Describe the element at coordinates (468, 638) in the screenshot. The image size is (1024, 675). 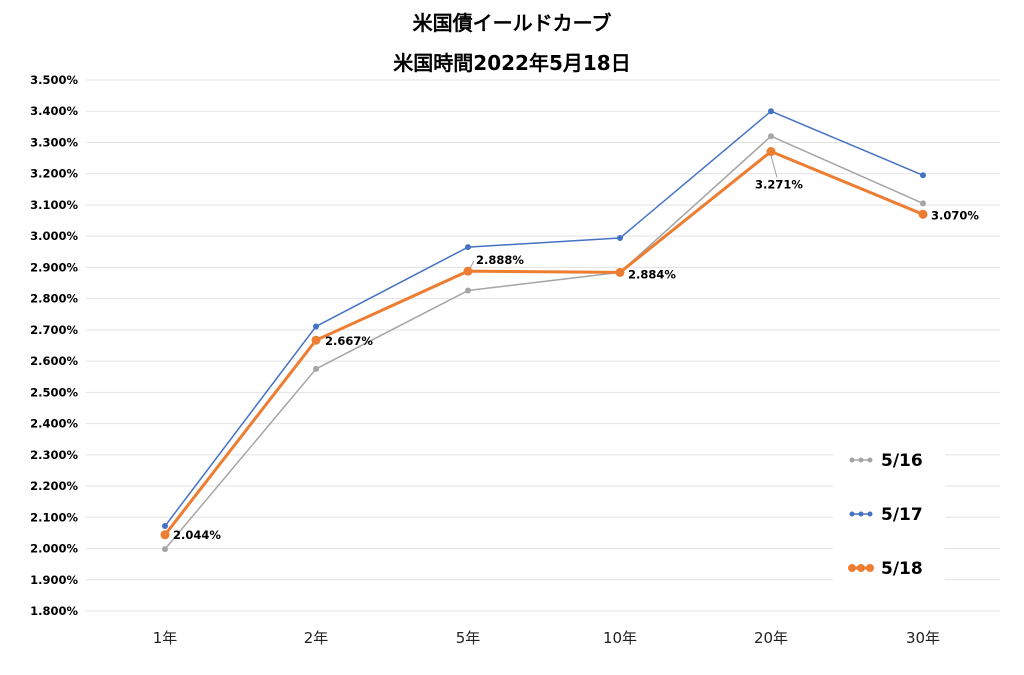
I see `x-tick-label: 5年` at that location.